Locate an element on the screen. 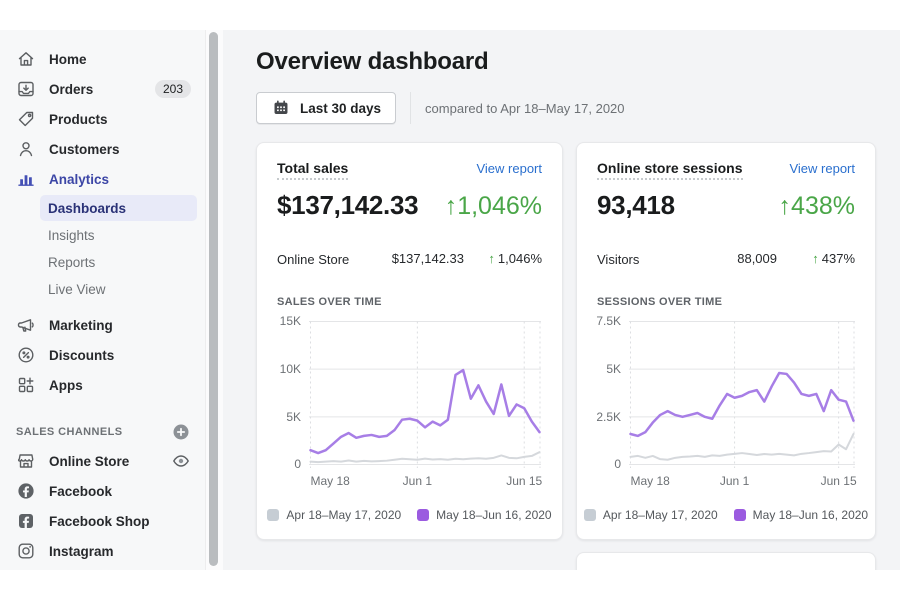 Image resolution: width=900 pixels, height=600 pixels. sidebar-scrollbar-track is located at coordinates (214, 300).